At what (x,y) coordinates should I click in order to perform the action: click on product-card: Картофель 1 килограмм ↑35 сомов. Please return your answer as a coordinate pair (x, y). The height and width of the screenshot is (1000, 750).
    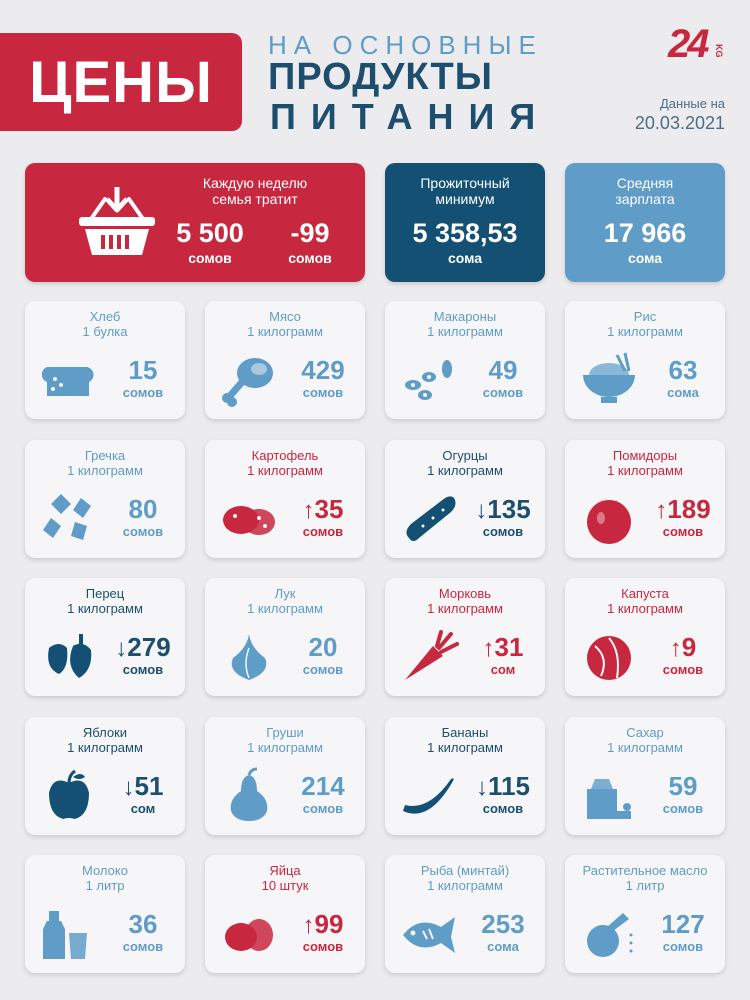
    Looking at the image, I should click on (285, 499).